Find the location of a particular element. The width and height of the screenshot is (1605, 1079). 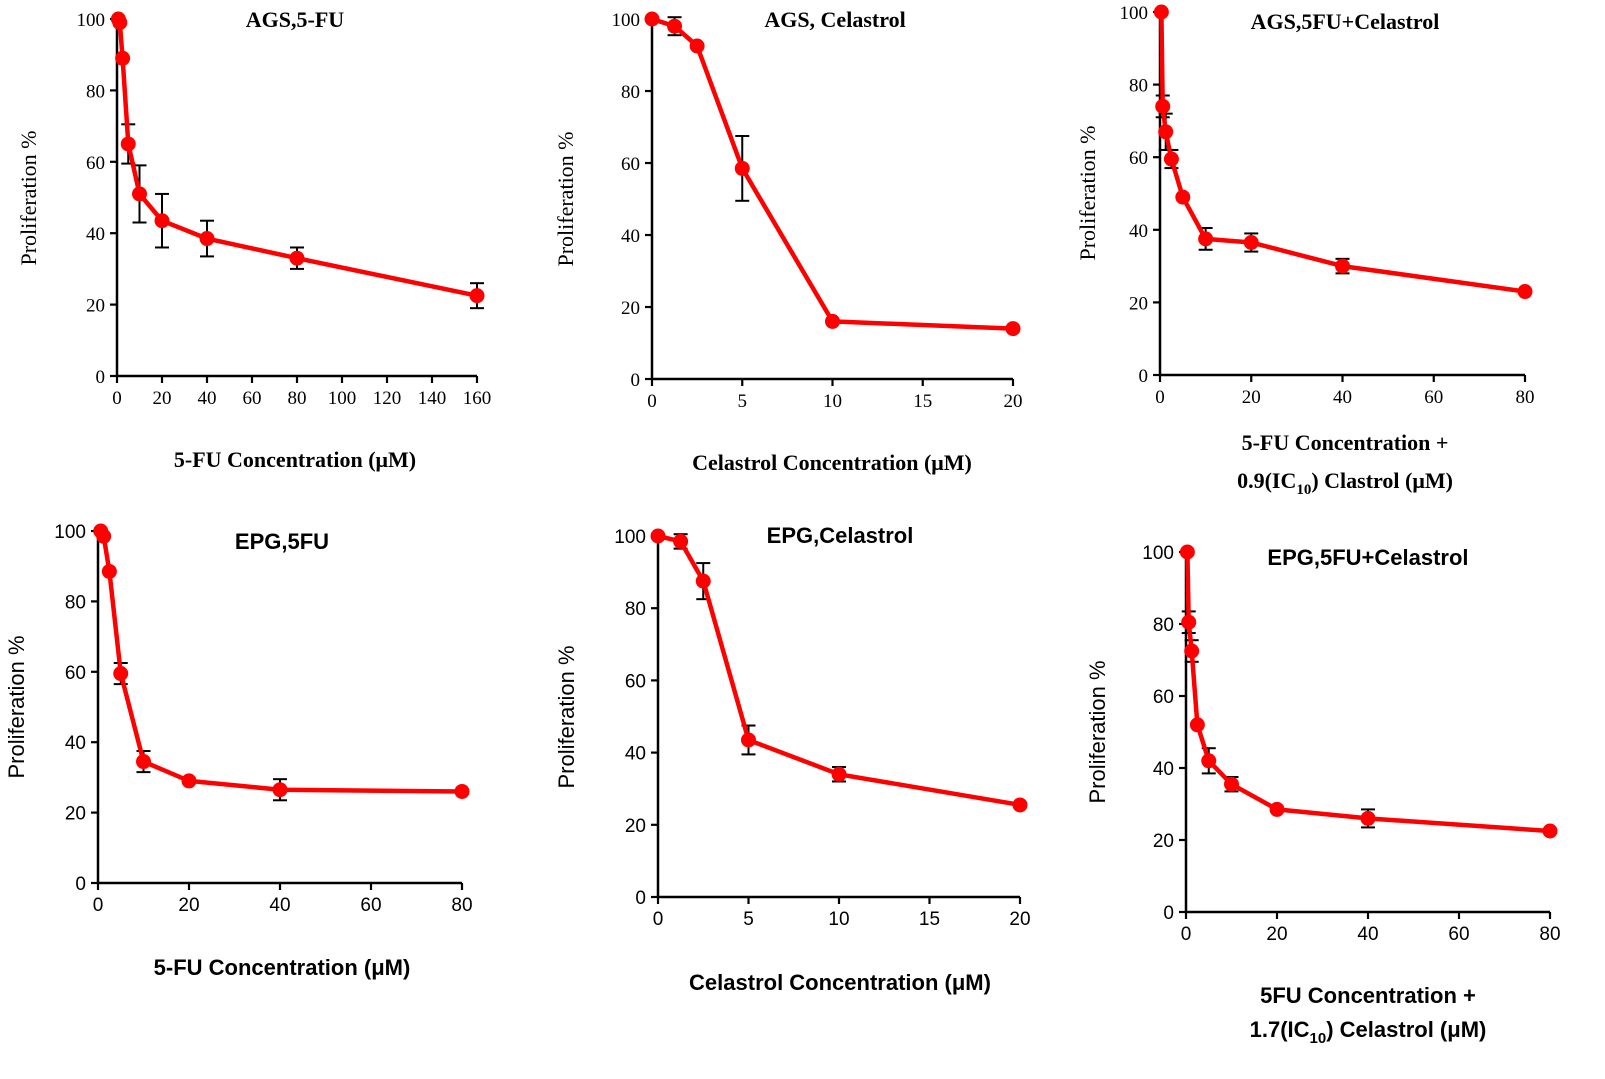

x-axis-label-line: 5FU Concentration + is located at coordinates (1368, 995).